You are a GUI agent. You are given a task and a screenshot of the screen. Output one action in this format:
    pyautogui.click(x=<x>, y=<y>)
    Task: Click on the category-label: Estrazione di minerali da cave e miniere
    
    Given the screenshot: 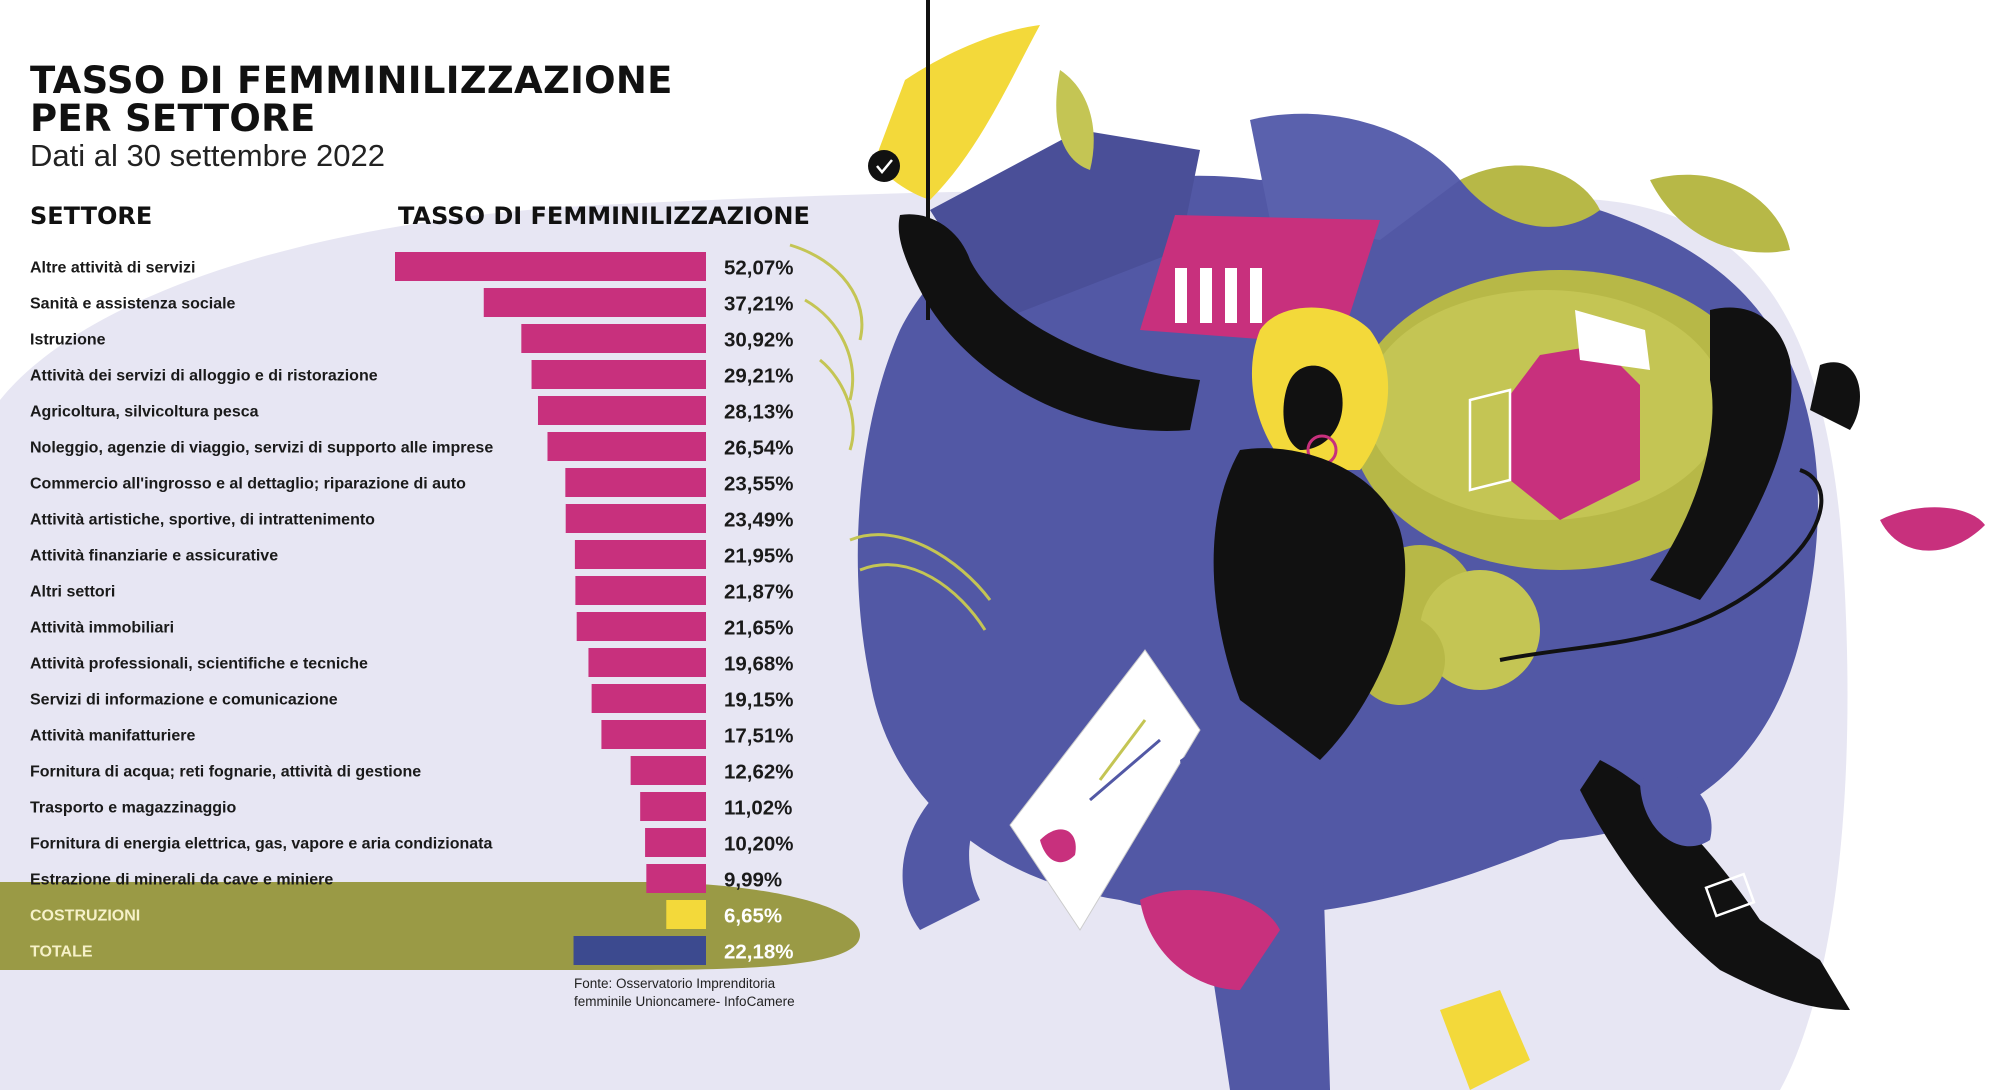 What is the action you would take?
    pyautogui.click(x=181, y=880)
    